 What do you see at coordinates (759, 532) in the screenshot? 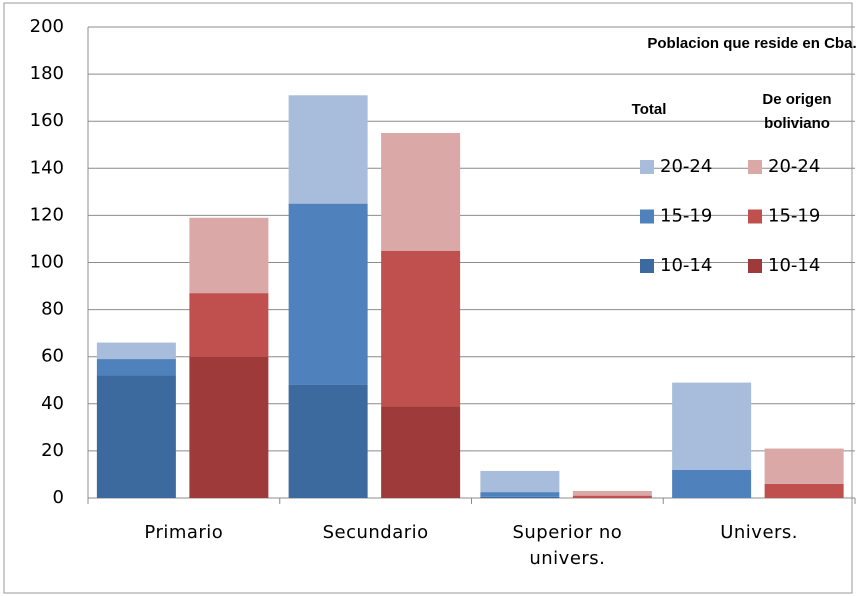
I see `x-tick-label: Univers.` at bounding box center [759, 532].